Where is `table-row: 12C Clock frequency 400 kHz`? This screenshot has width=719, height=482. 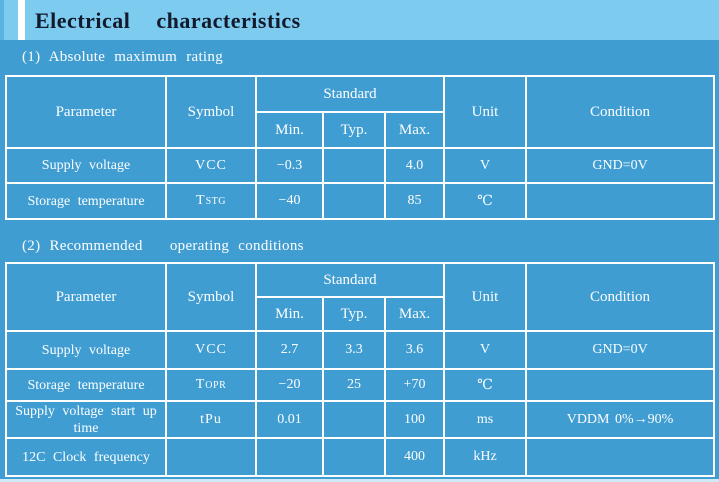 table-row: 12C Clock frequency 400 kHz is located at coordinates (360, 457).